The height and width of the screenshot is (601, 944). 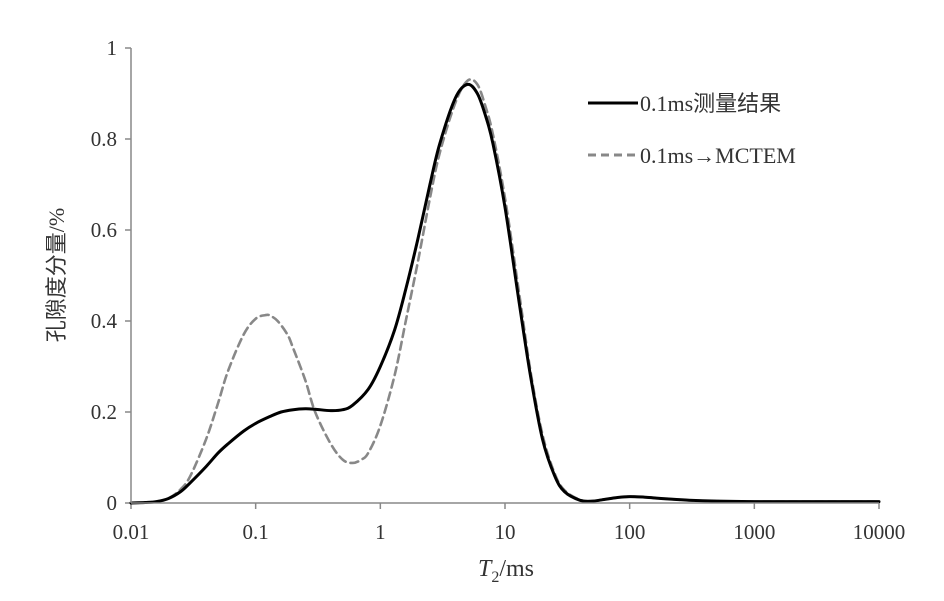 I want to click on y-tick-label: 0.8, so click(x=104, y=139).